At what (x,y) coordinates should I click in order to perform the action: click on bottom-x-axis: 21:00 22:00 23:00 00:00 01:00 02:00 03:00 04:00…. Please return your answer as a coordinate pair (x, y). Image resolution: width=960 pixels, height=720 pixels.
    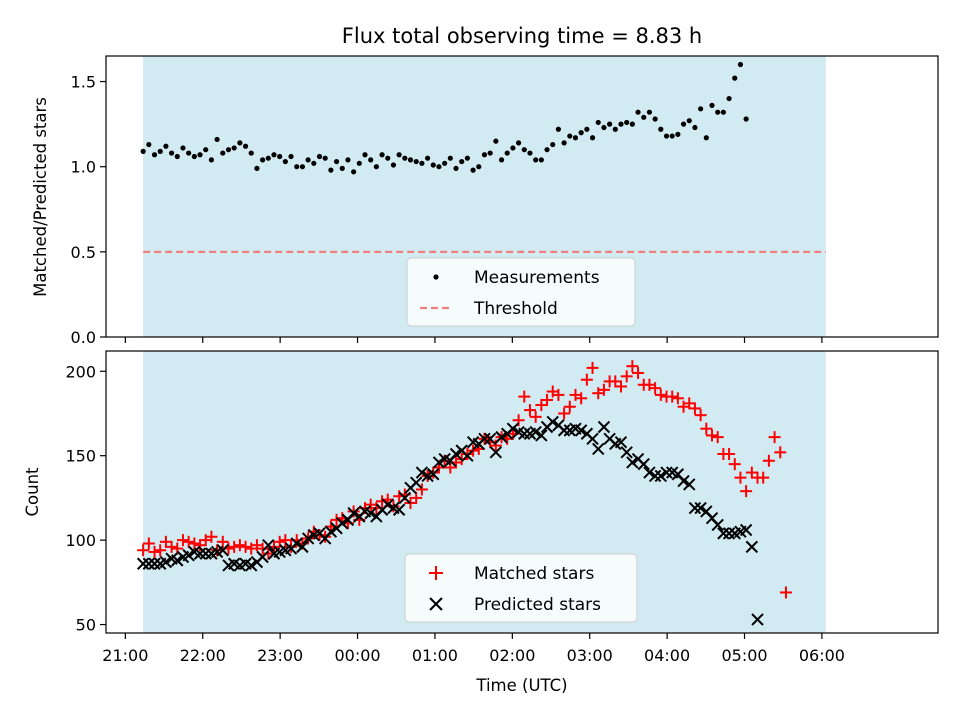
    Looking at the image, I should click on (473, 649).